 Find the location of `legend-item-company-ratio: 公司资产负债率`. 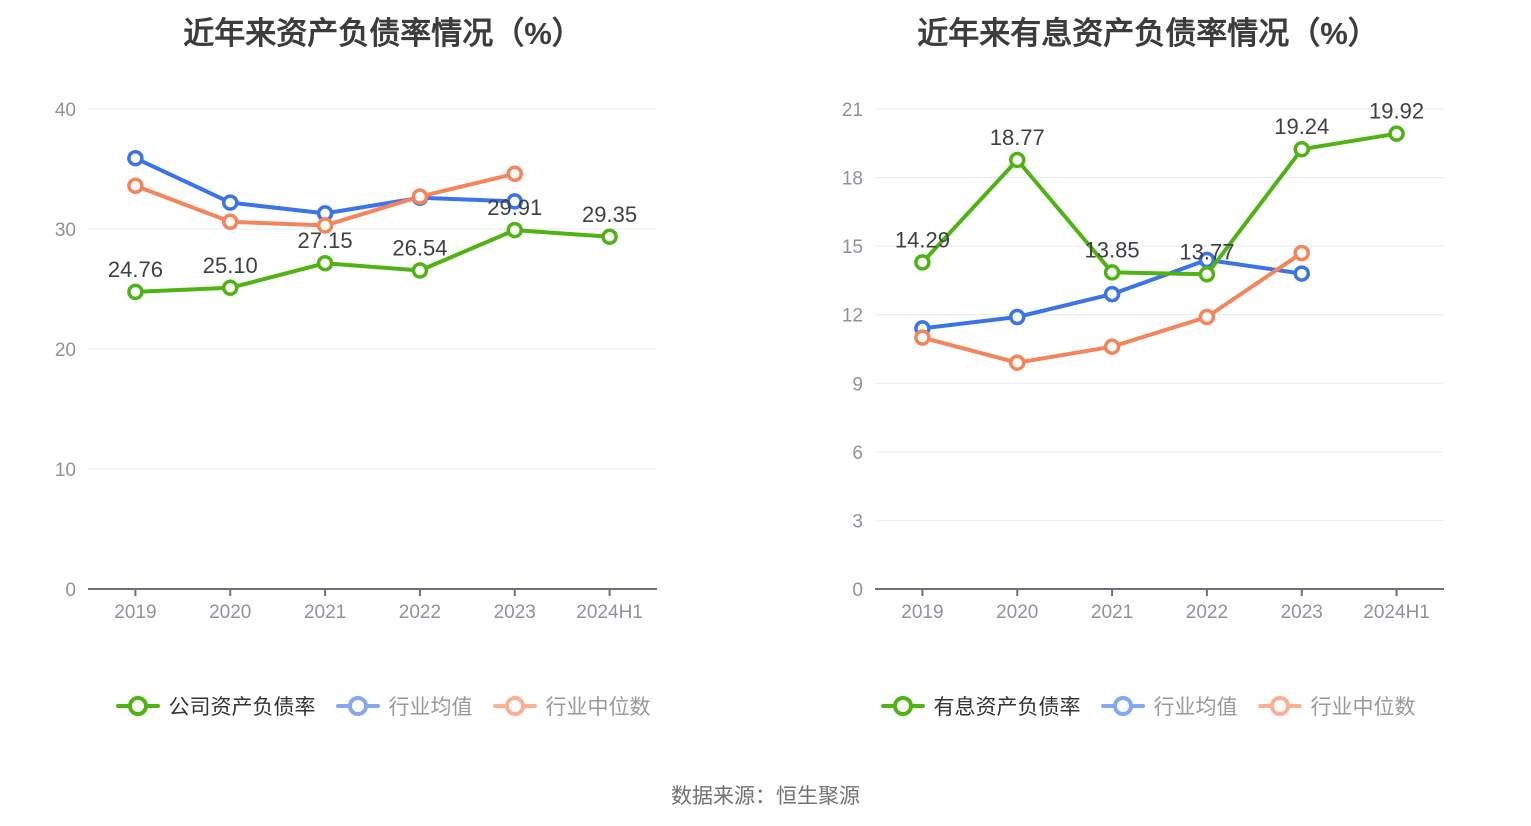

legend-item-company-ratio: 公司资产负债率 is located at coordinates (215, 706).